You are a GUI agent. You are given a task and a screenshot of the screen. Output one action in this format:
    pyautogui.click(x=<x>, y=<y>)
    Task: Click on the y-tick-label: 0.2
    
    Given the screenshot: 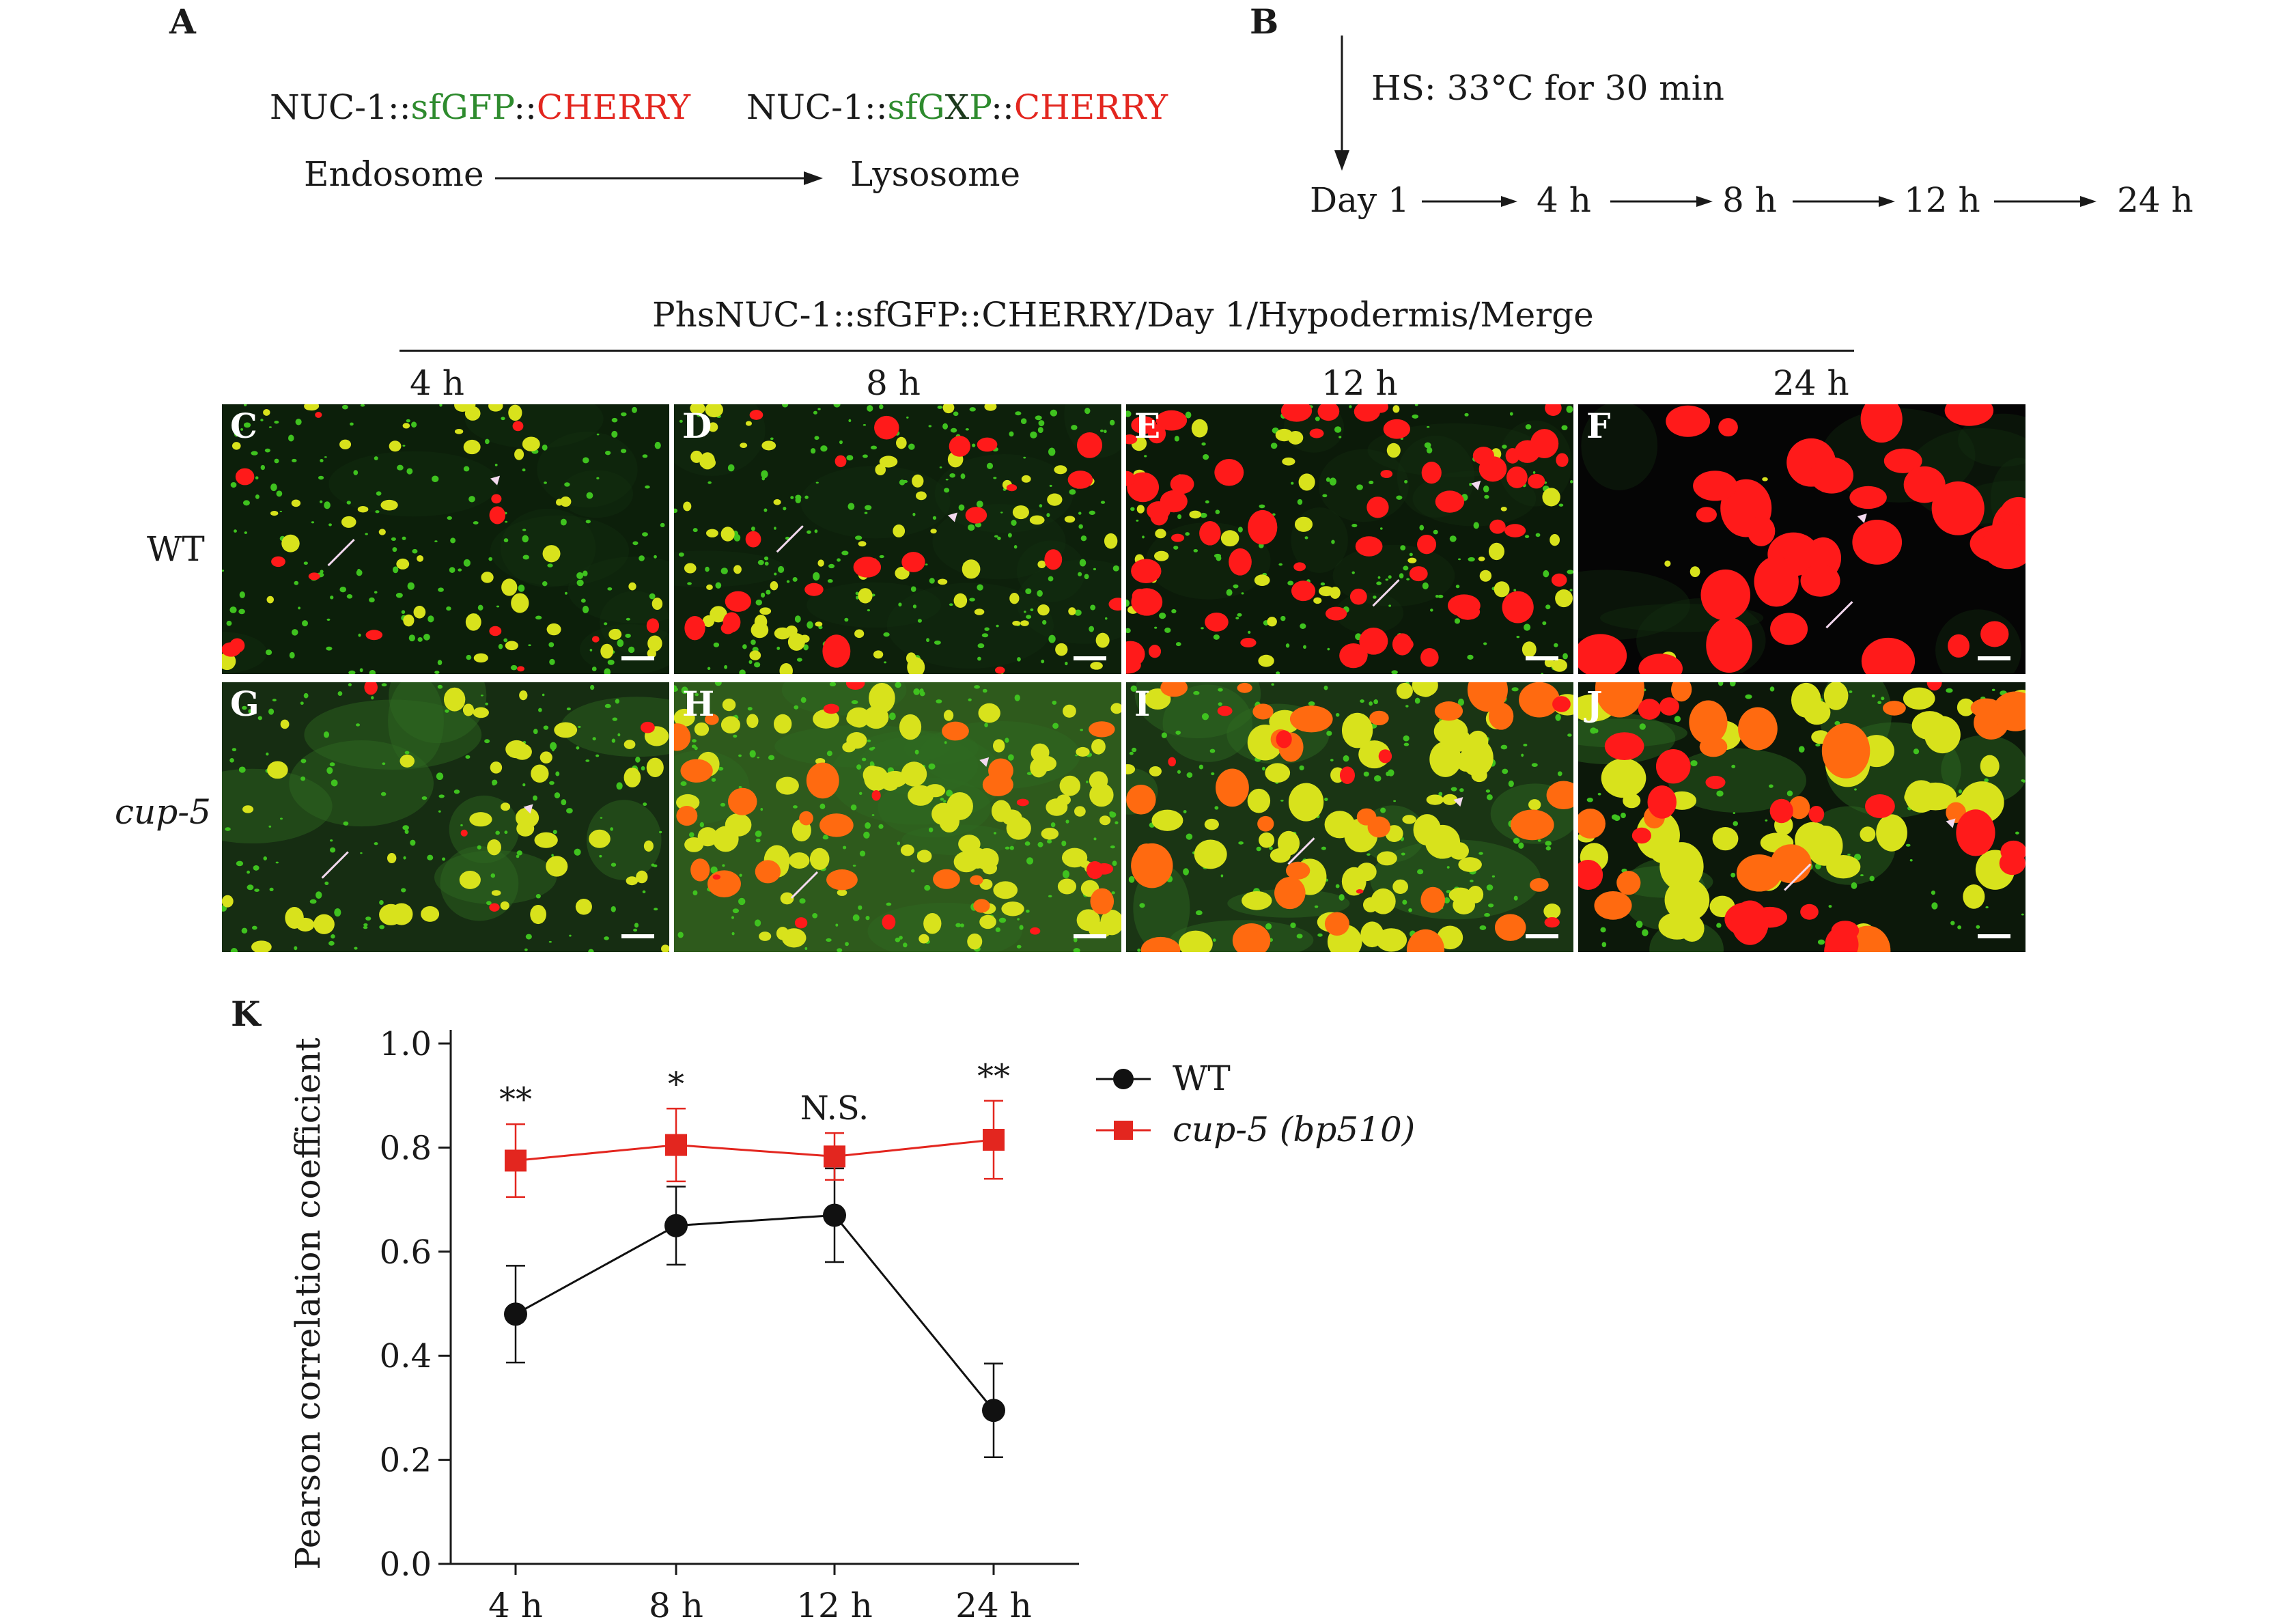 What is the action you would take?
    pyautogui.click(x=406, y=1461)
    